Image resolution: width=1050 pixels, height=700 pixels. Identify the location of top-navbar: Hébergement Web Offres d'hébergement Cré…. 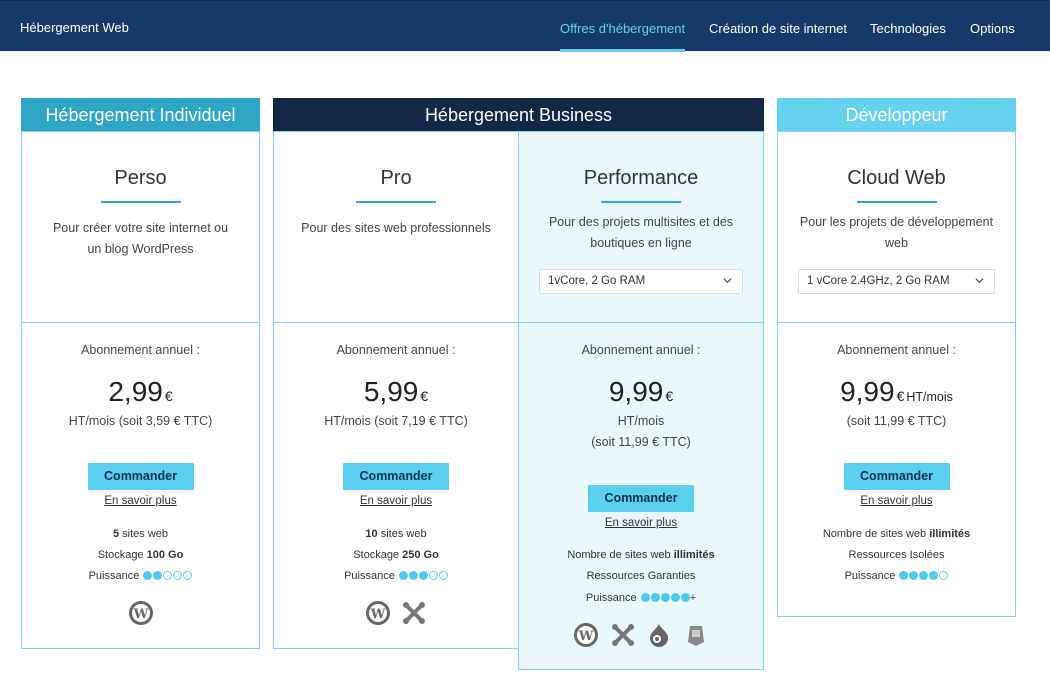
(525, 26).